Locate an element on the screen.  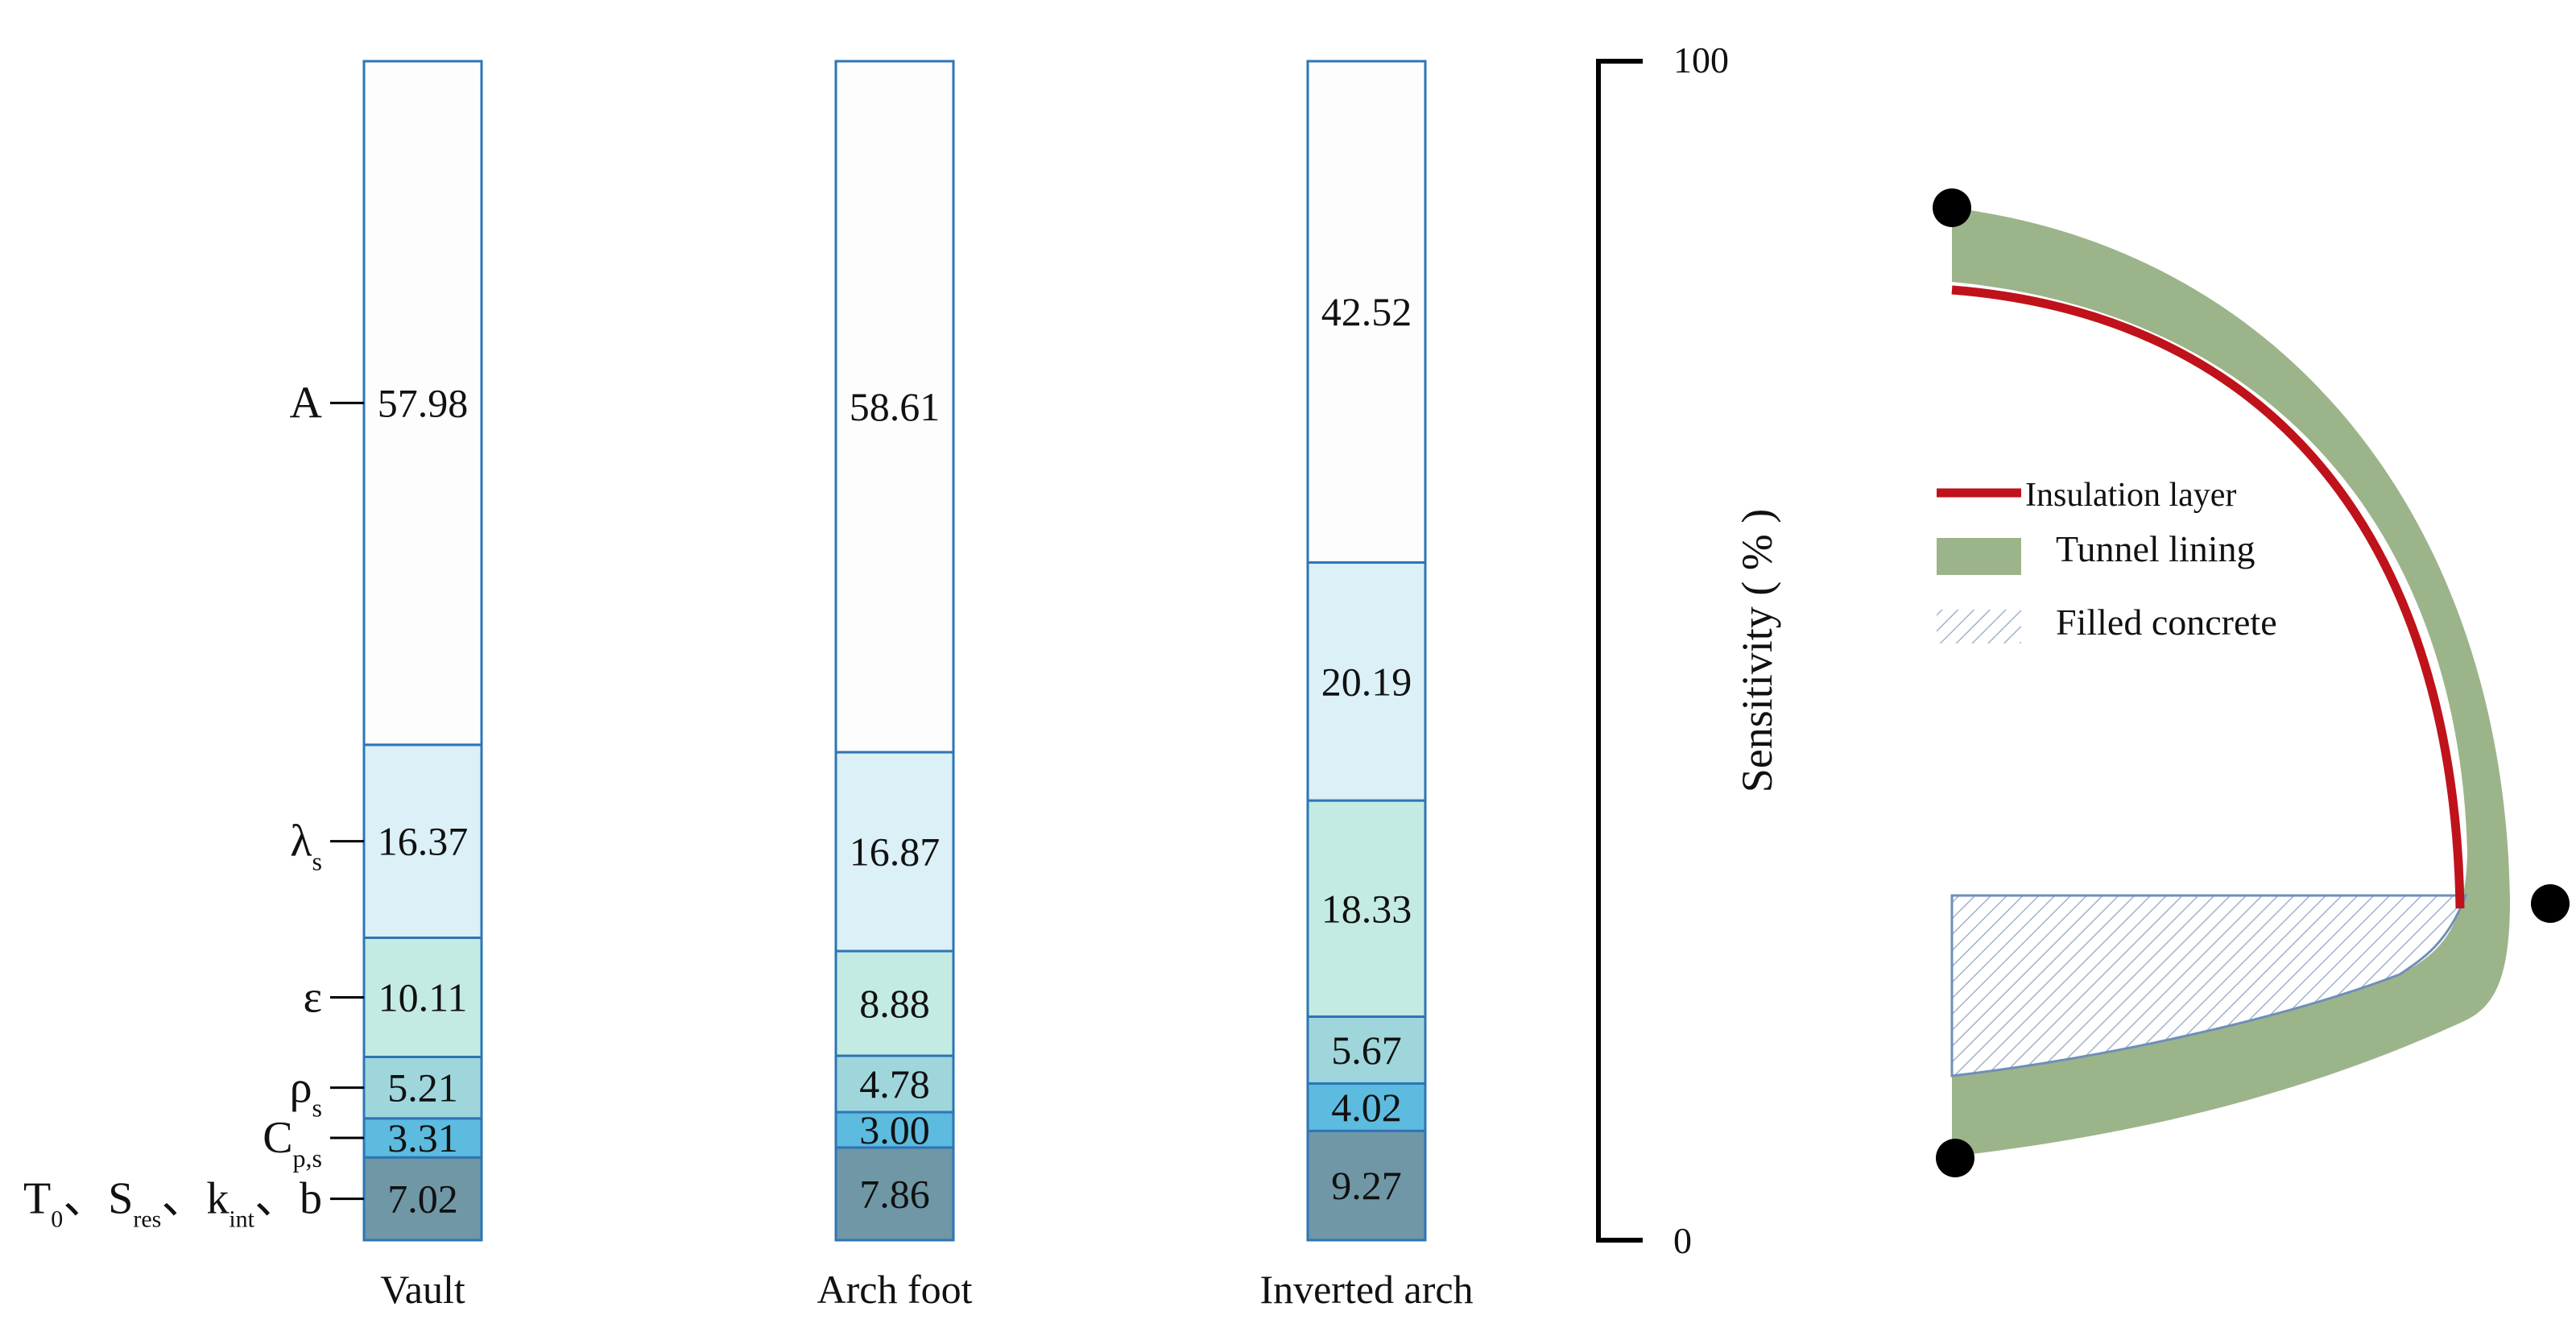
data-label: 3.00 is located at coordinates (895, 1129).